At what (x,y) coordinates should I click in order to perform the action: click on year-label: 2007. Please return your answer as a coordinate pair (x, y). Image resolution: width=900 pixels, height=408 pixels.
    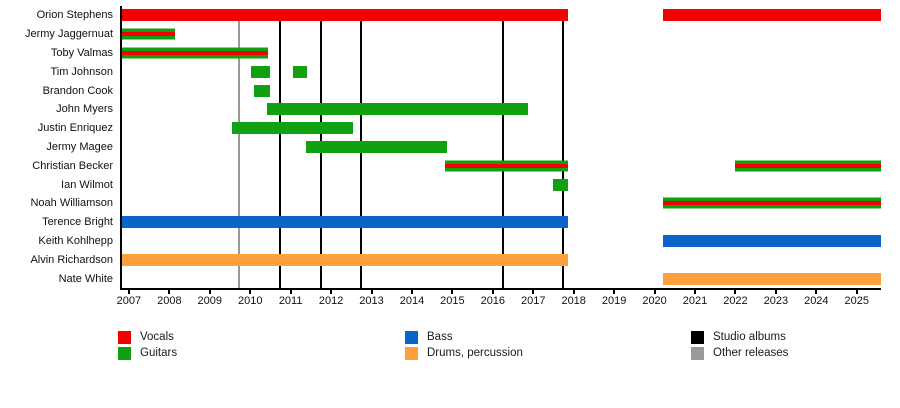
    Looking at the image, I should click on (129, 301).